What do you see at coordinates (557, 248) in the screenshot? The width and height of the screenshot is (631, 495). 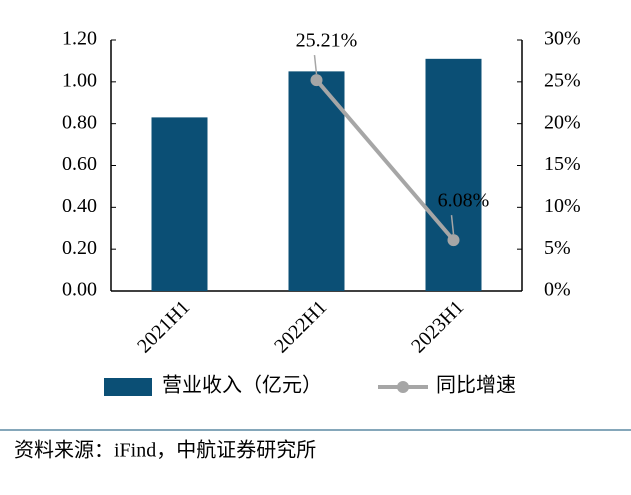 I see `y2-tick-label: 5%` at bounding box center [557, 248].